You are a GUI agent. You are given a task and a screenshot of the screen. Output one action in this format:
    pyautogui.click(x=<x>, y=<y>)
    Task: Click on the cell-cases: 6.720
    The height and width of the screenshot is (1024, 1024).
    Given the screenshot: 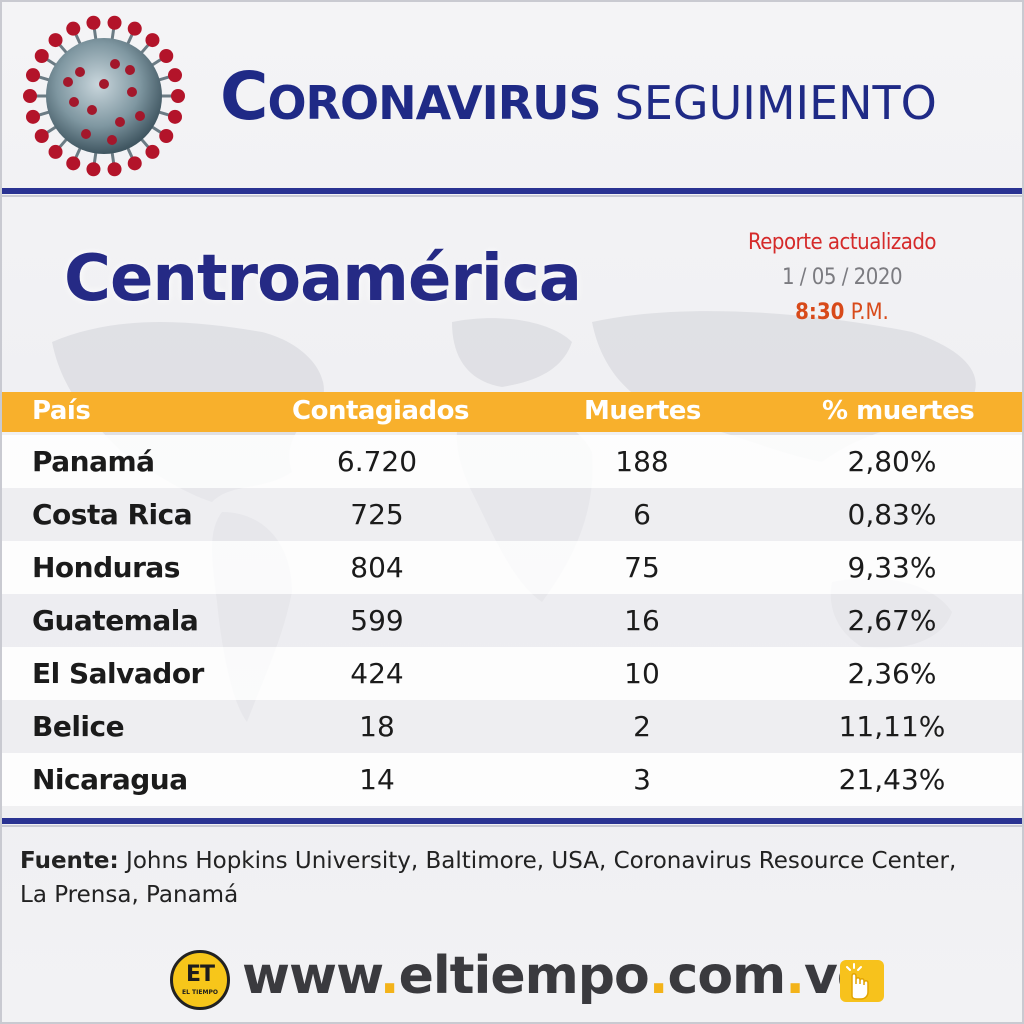 What is the action you would take?
    pyautogui.click(x=377, y=461)
    